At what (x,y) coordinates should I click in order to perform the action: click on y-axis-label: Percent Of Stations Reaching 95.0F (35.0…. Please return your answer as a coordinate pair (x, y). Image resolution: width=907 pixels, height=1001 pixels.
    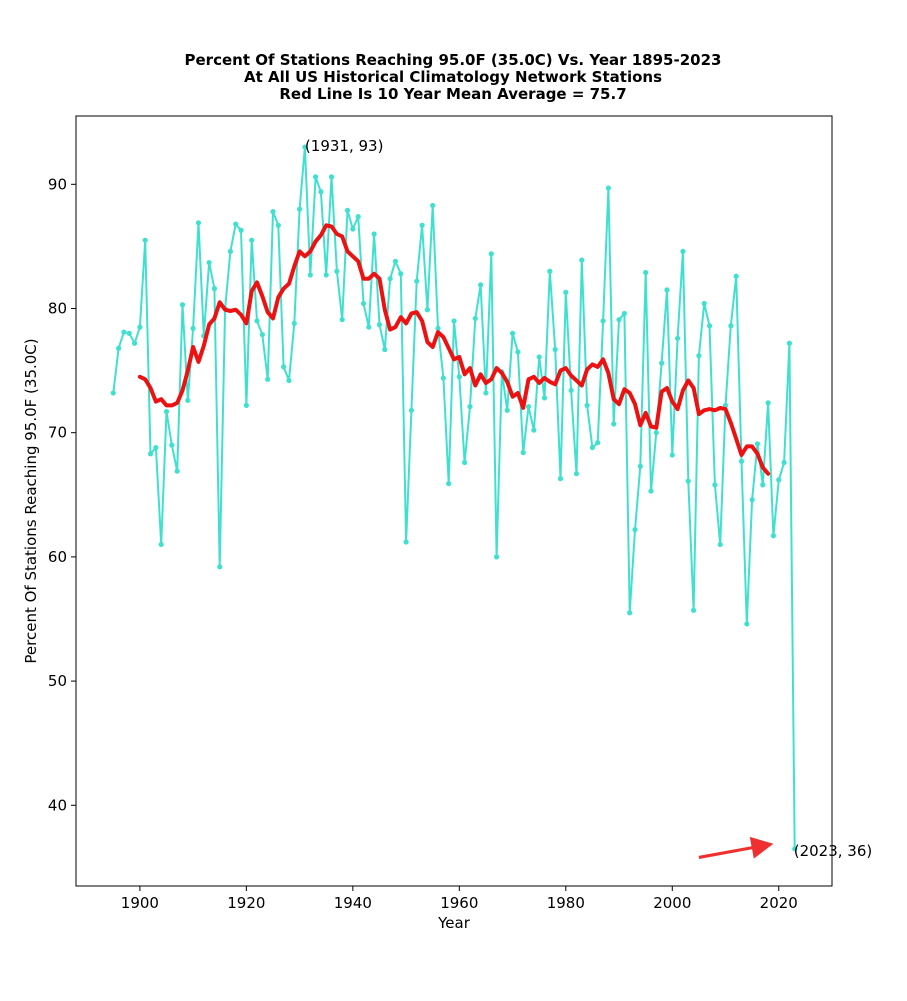
    Looking at the image, I should click on (31, 500).